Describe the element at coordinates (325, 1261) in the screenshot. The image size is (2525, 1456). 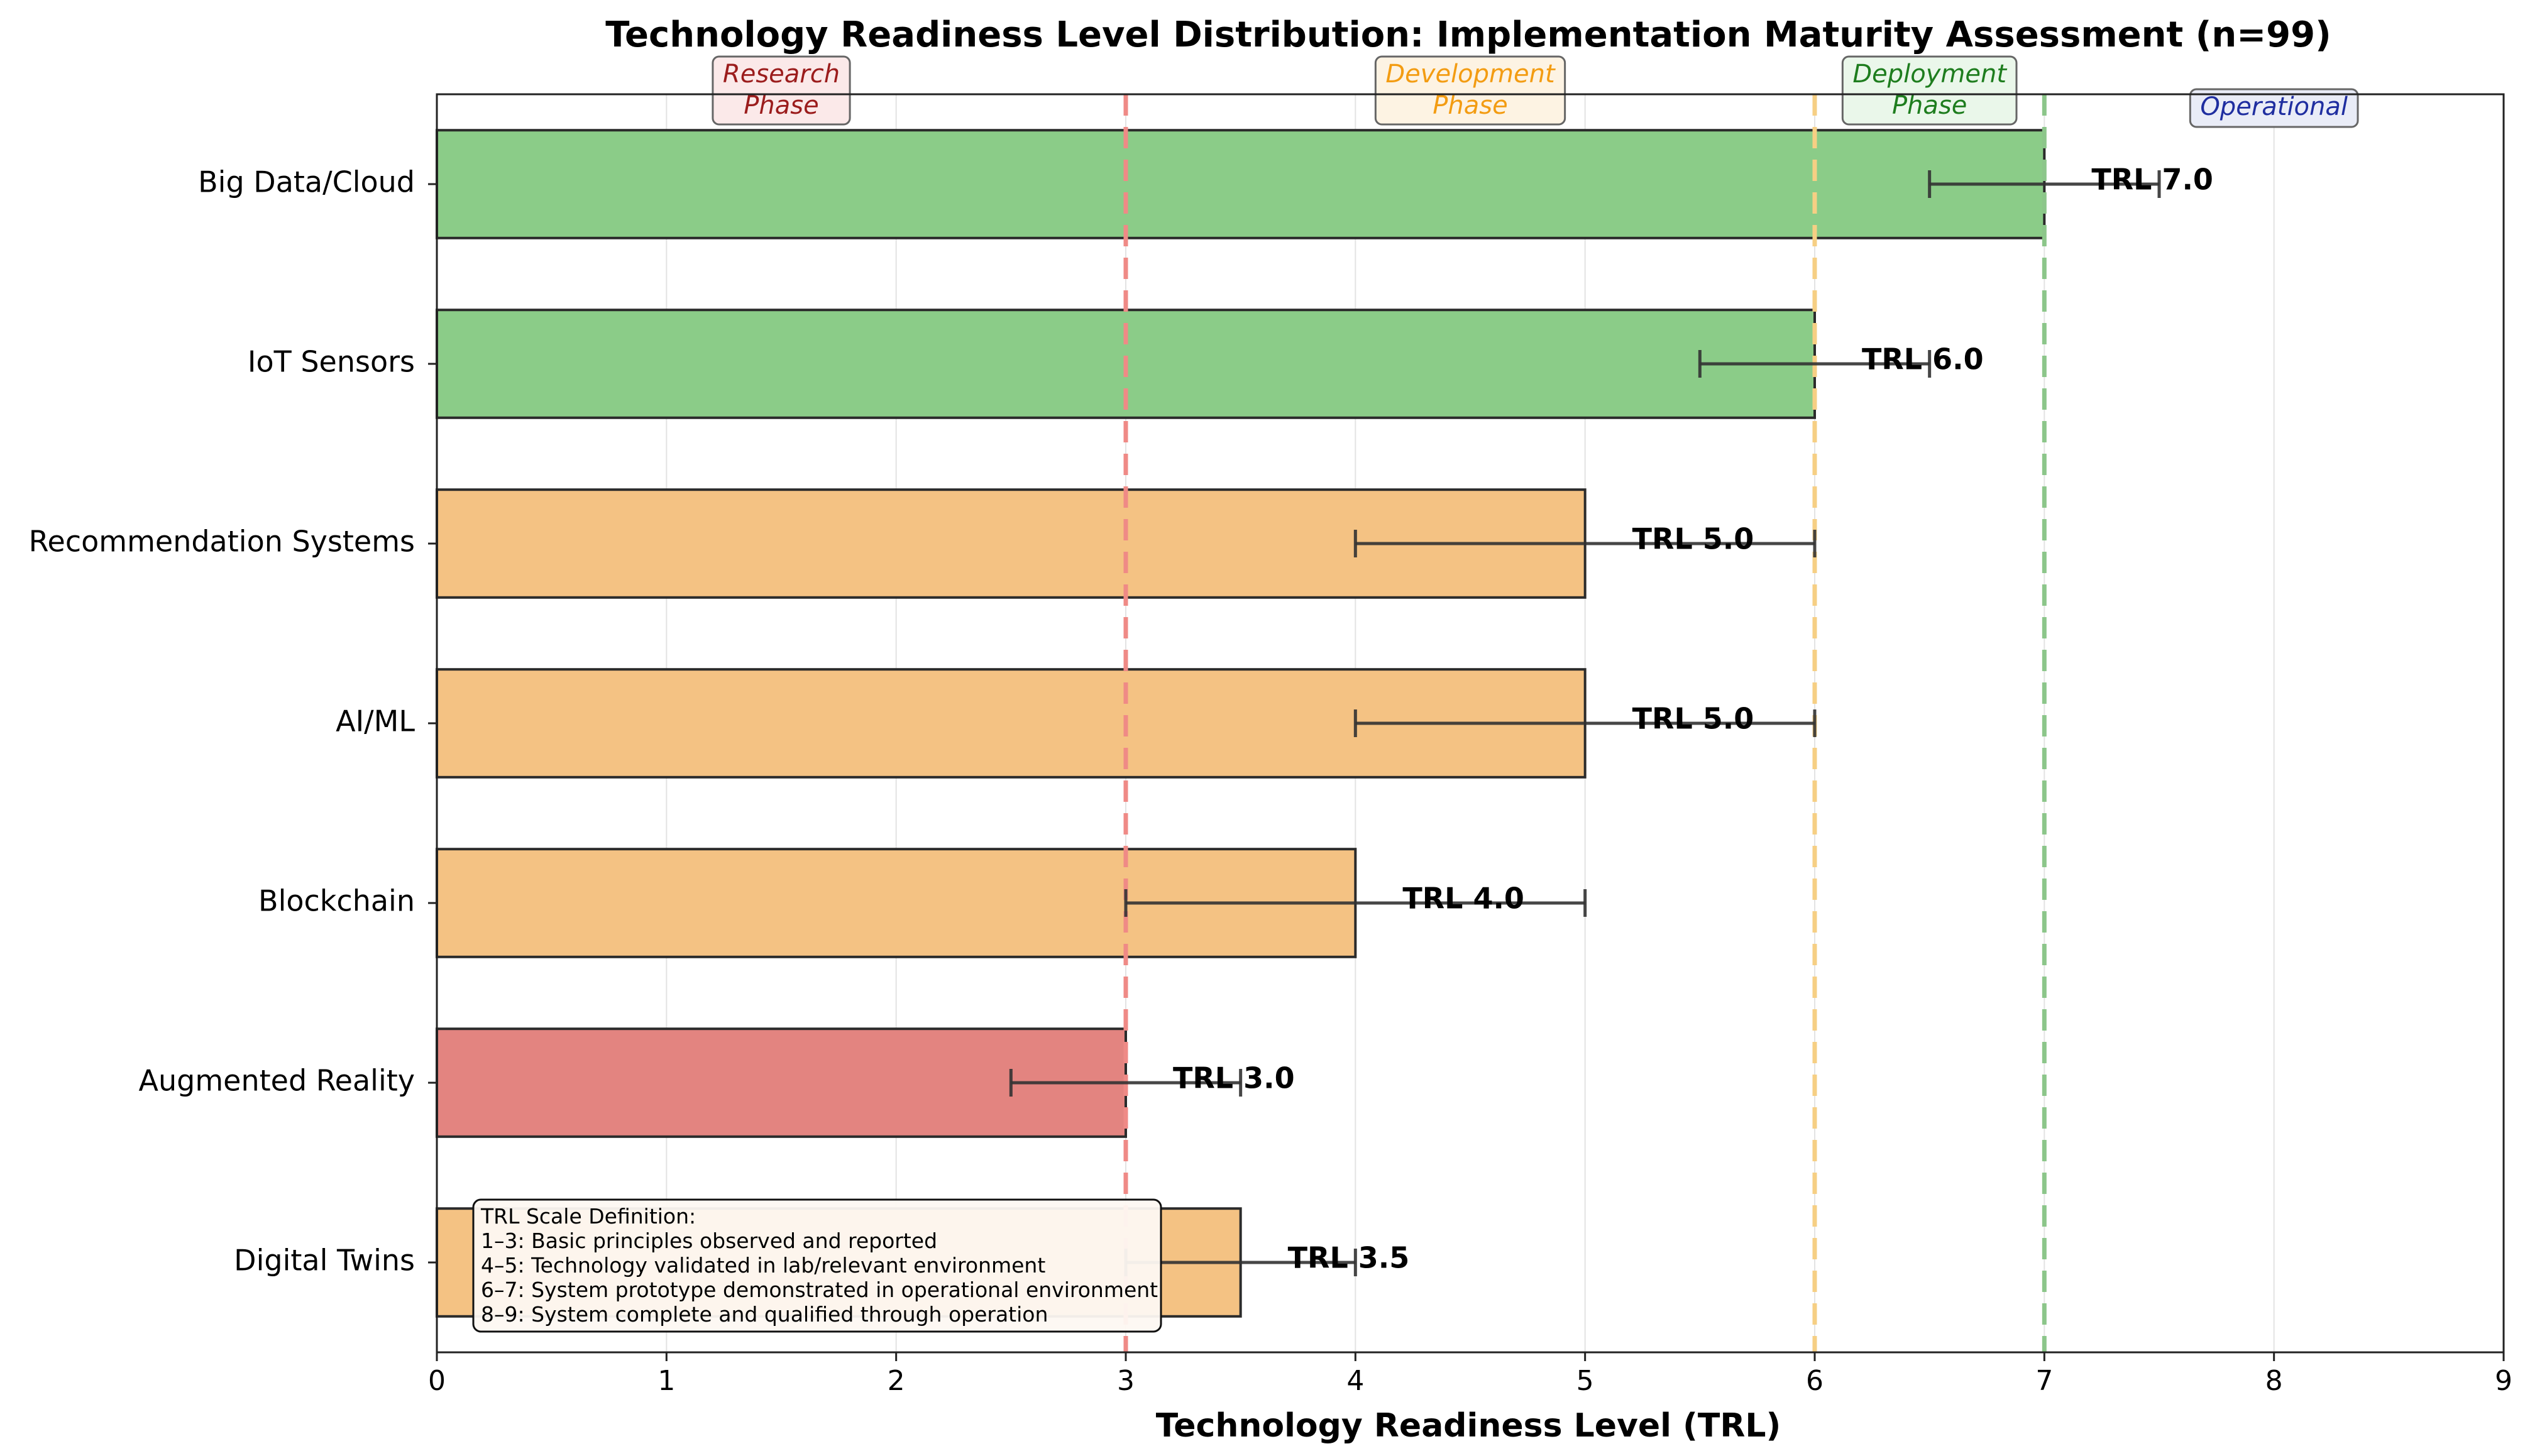
I see `category-label: Digital Twins` at that location.